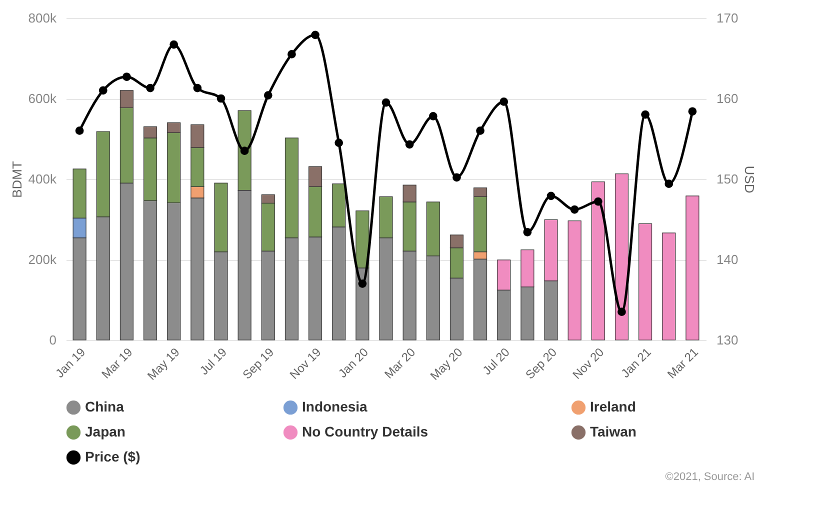  Describe the element at coordinates (588, 363) in the screenshot. I see `x-tick-label: Nov 20` at that location.